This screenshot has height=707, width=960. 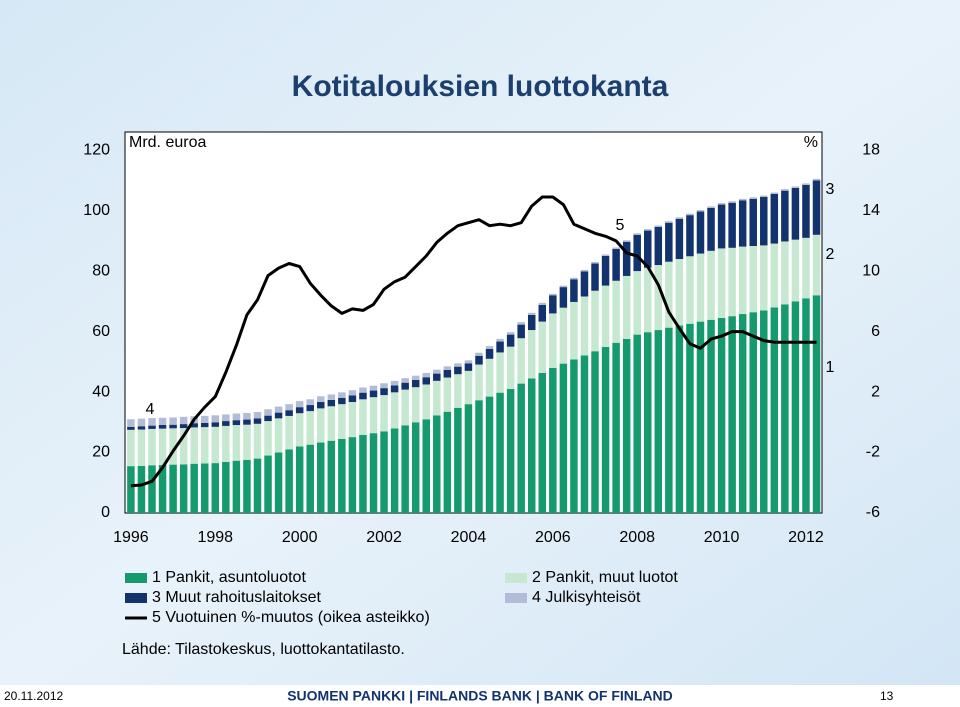 What do you see at coordinates (873, 452) in the screenshot?
I see `y2-tick-label: -2` at bounding box center [873, 452].